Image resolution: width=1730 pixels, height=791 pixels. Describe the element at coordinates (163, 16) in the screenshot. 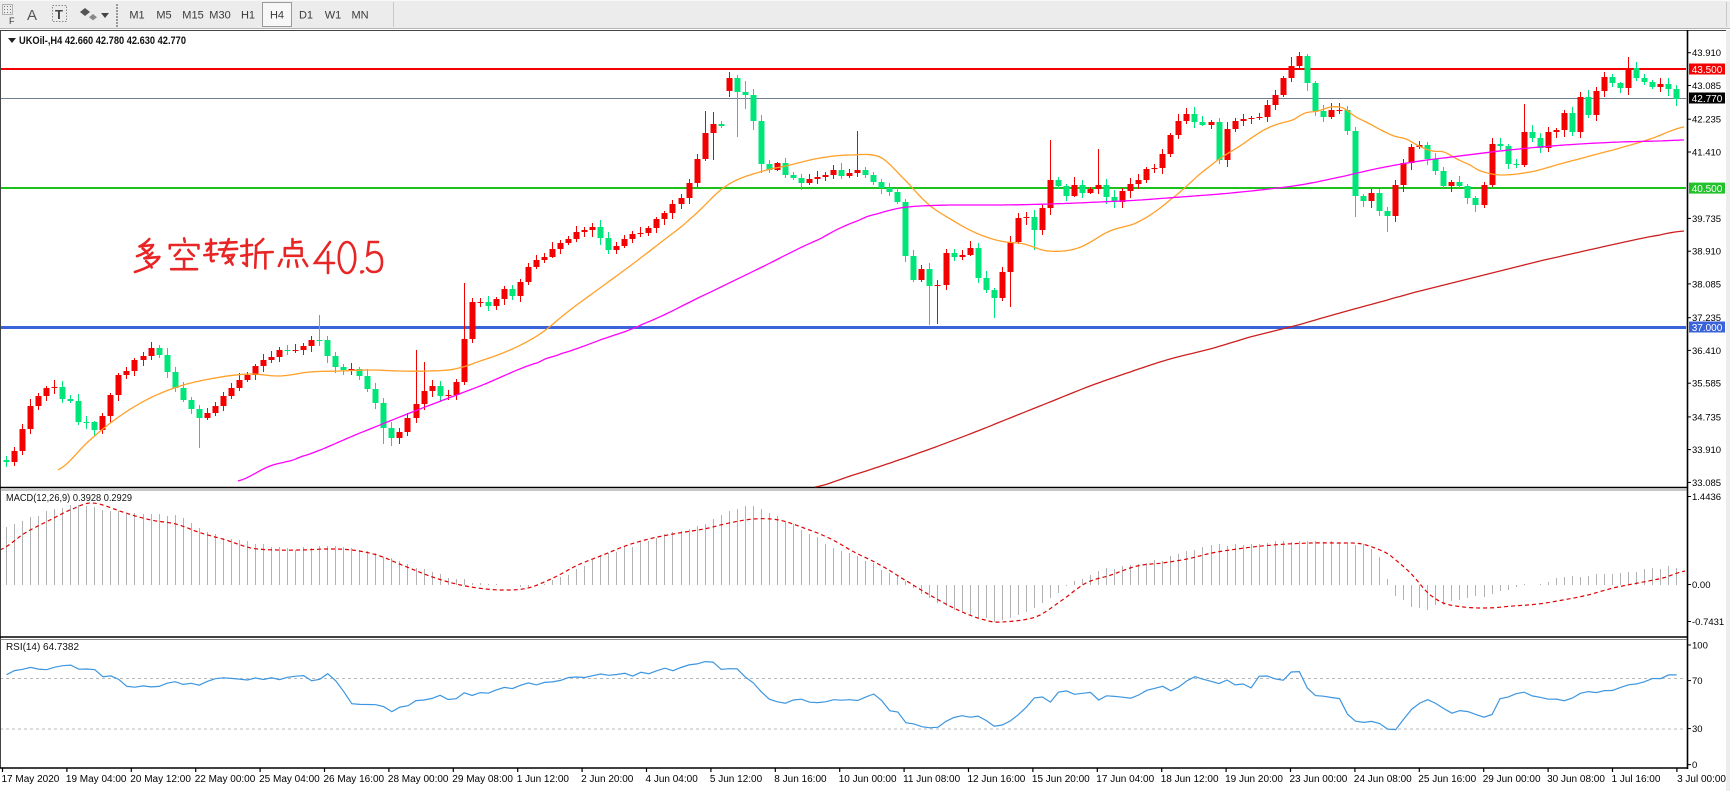

I see `svg-text: M5` at that location.